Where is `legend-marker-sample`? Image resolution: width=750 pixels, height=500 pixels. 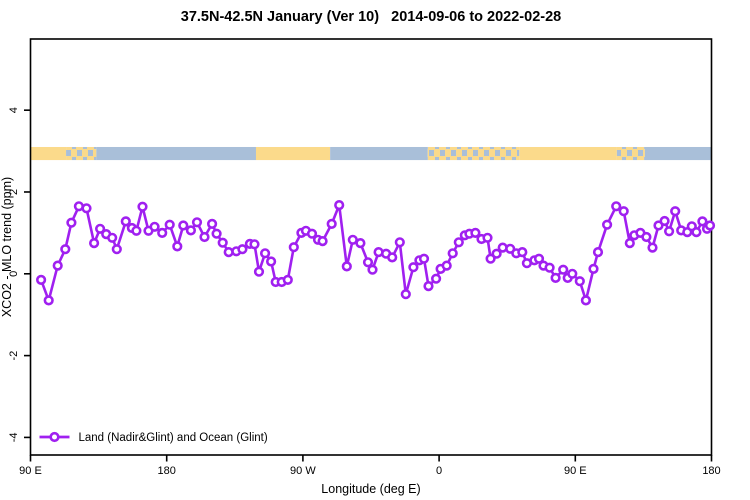
legend-marker-sample is located at coordinates (54, 437).